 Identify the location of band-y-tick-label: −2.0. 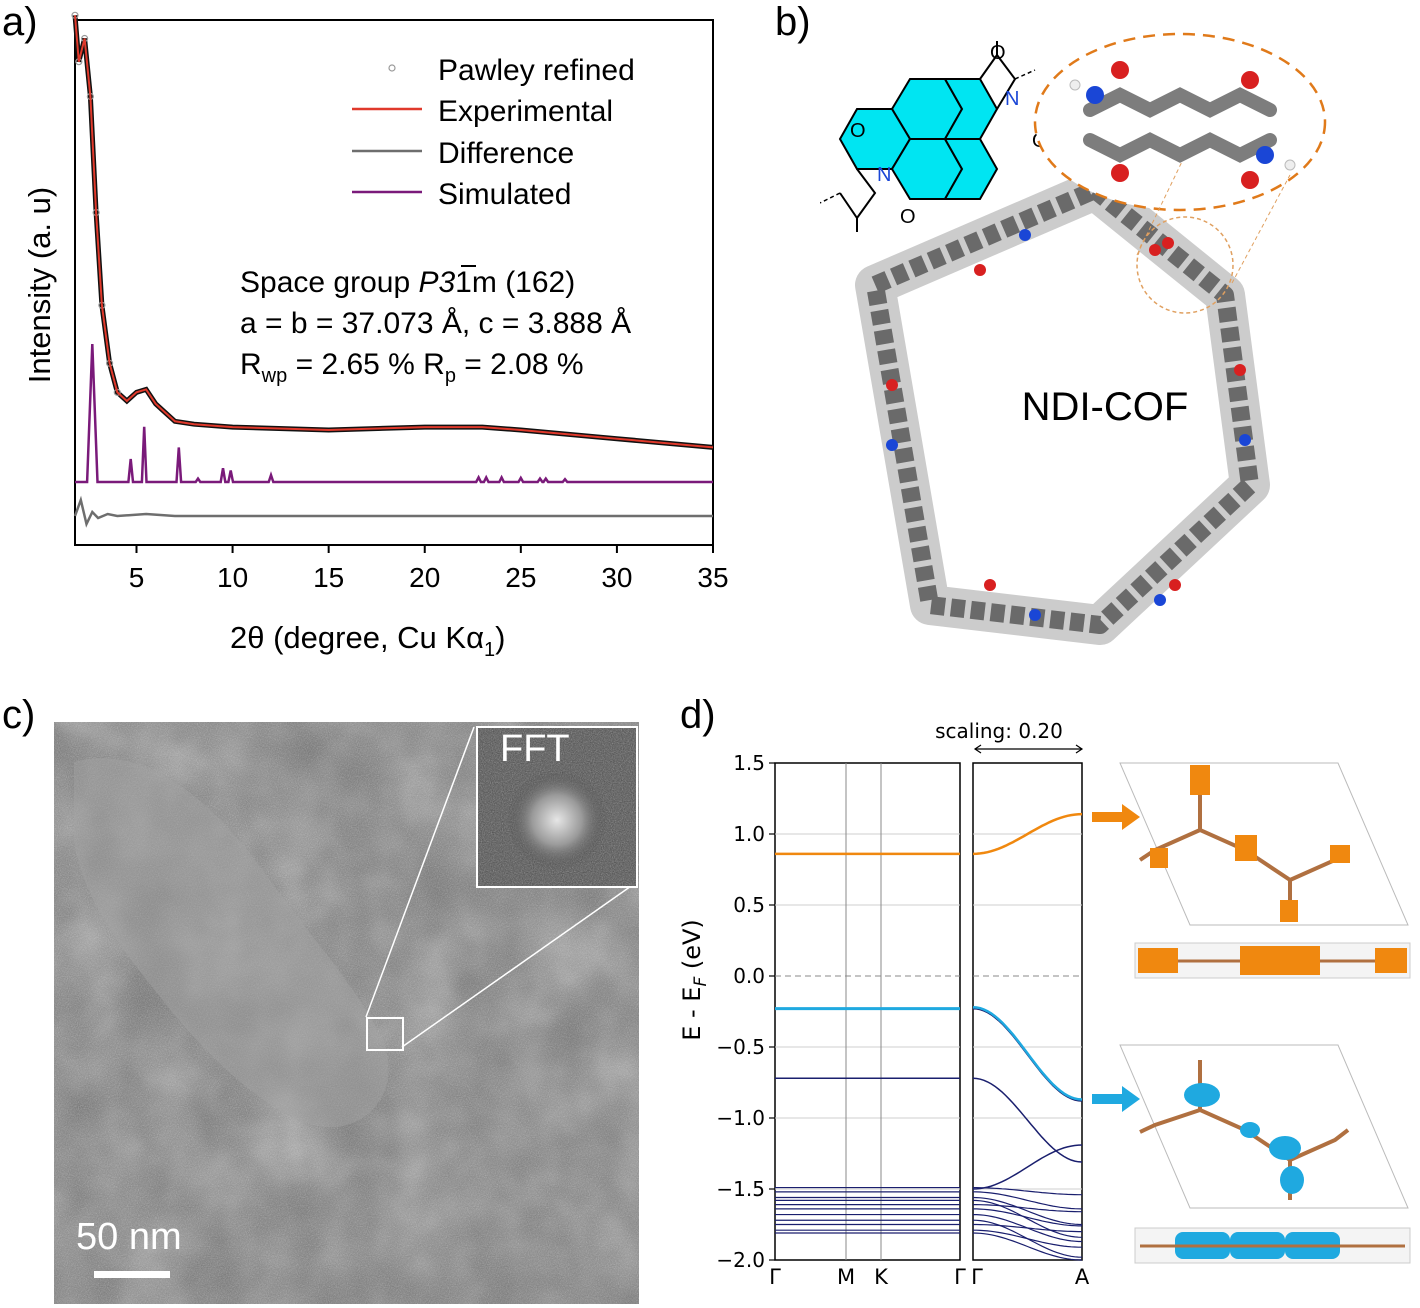
(740, 1260).